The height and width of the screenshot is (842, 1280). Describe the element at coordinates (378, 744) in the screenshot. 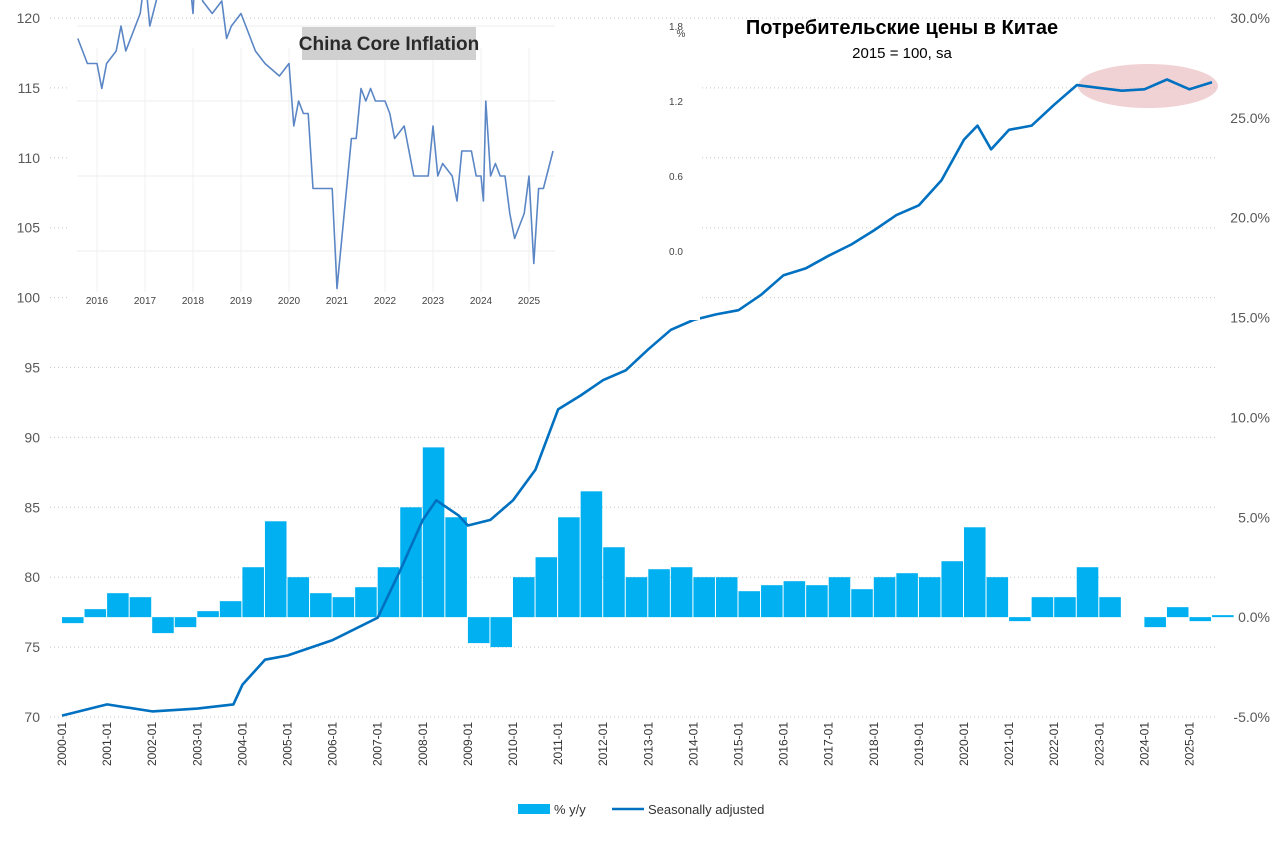

I see `x-tick-label: 2007-01` at that location.